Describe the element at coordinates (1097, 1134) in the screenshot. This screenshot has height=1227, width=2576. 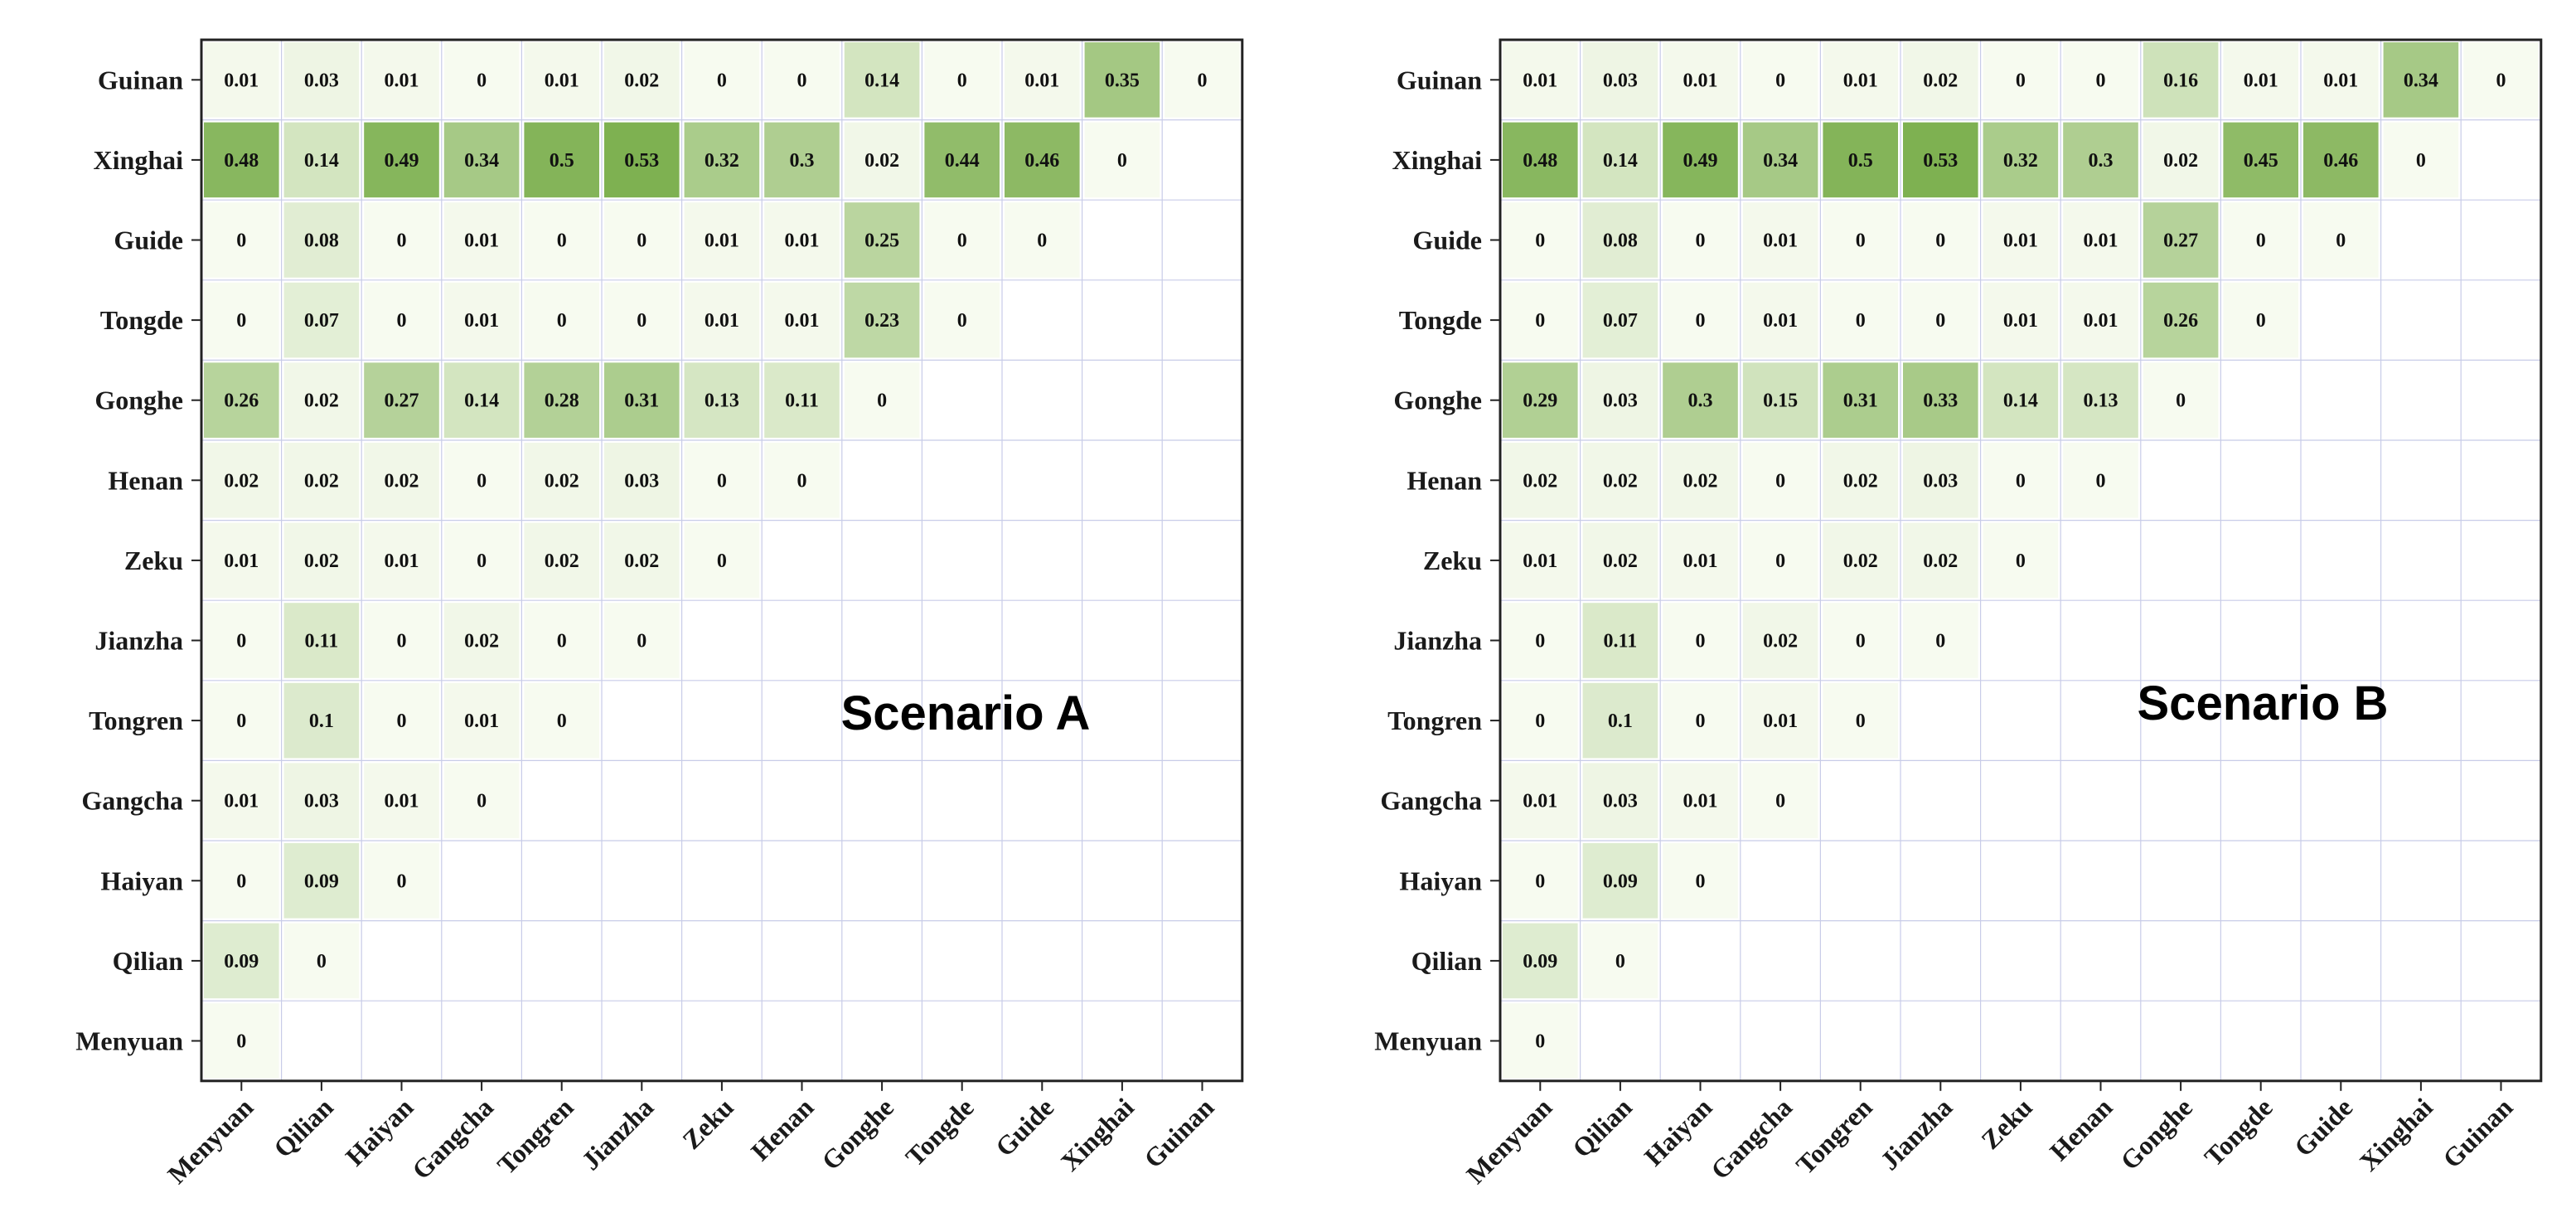
I see `x-tick-label: Xinghai` at that location.